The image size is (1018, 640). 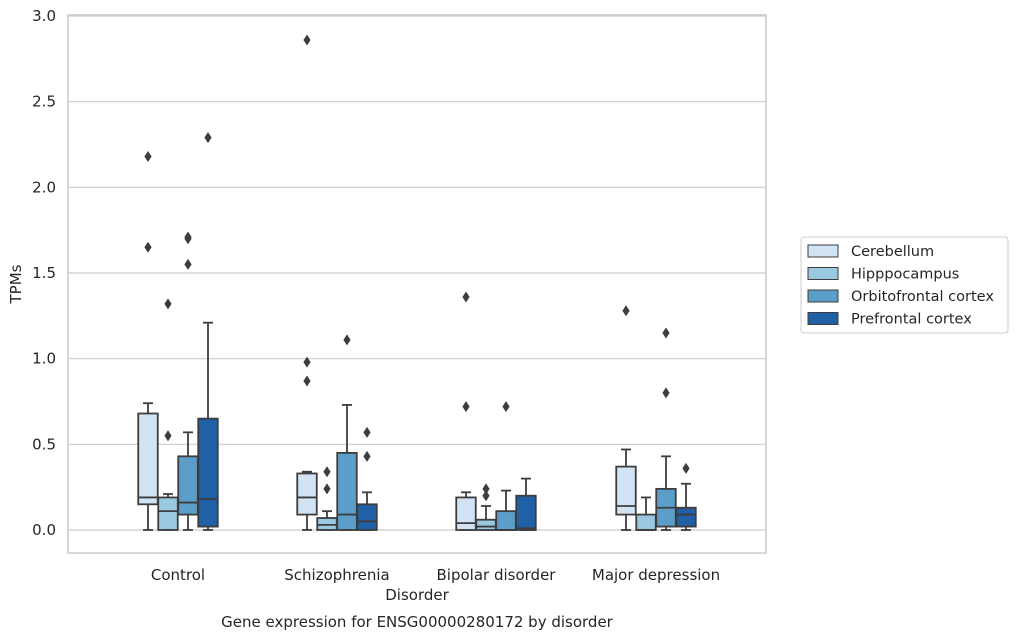 I want to click on x-tick-label: Major depression, so click(x=656, y=575).